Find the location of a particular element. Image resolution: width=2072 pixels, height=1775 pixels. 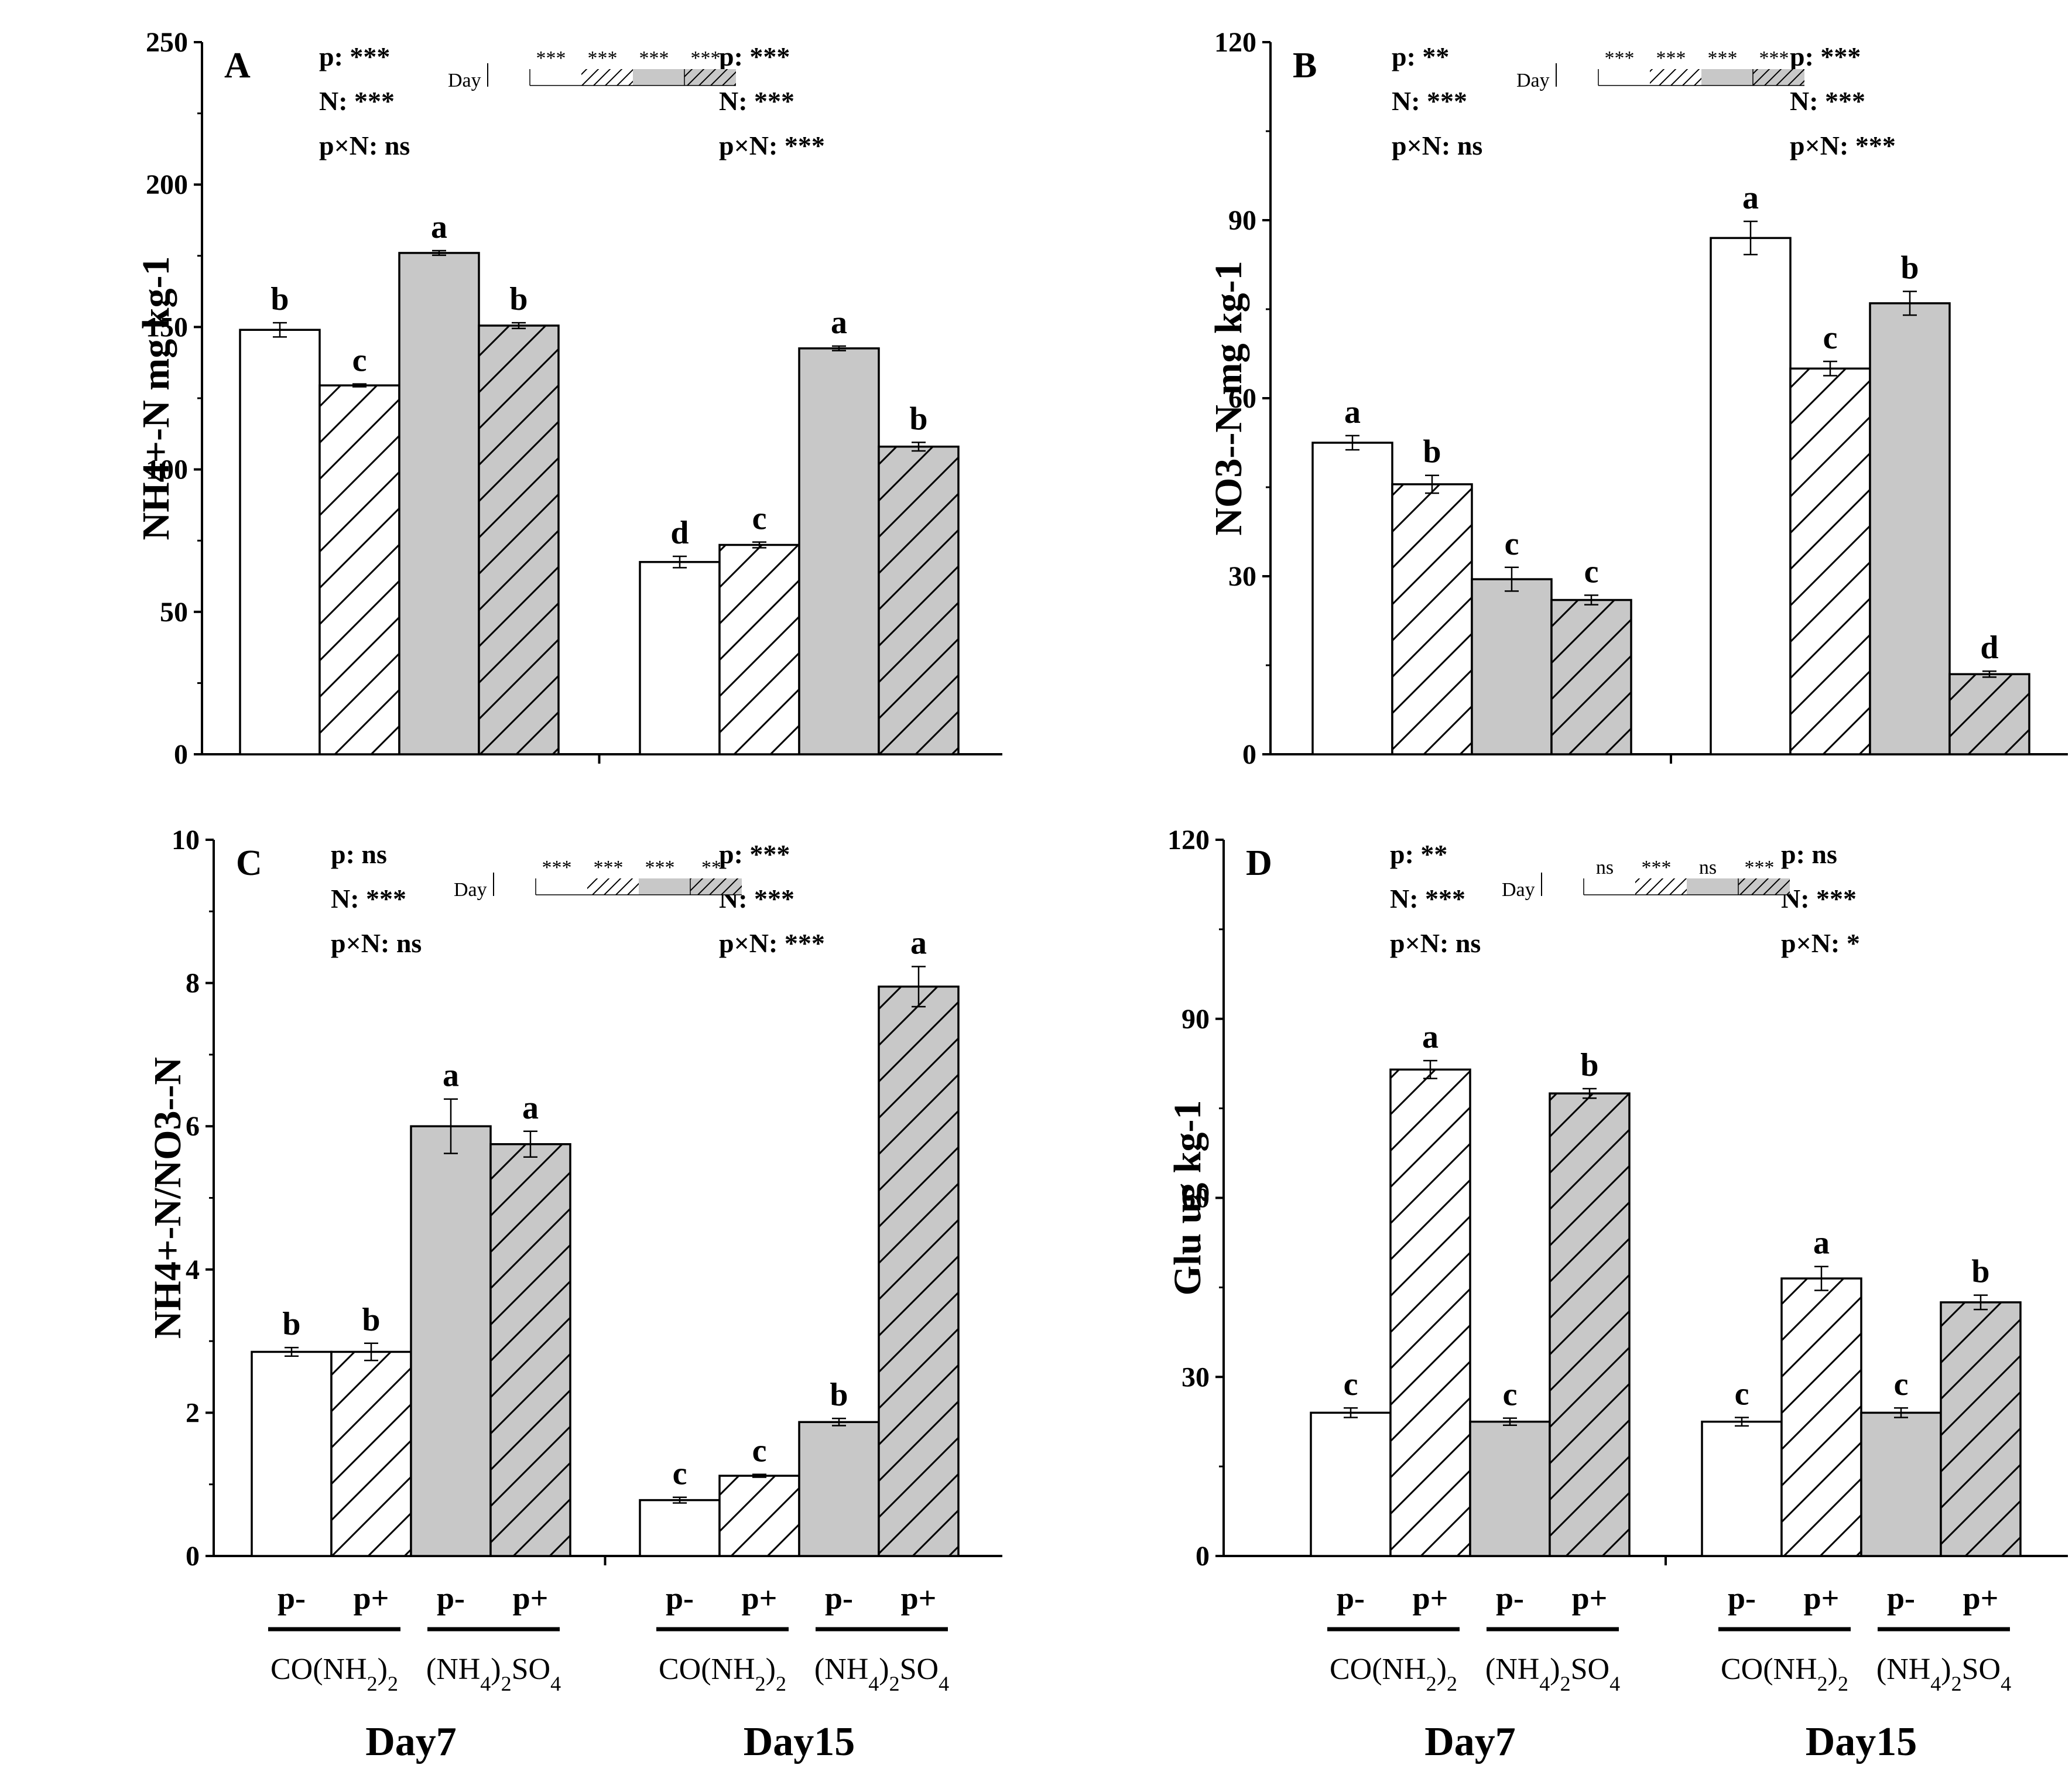

y-tick-label: 200 is located at coordinates (167, 184).